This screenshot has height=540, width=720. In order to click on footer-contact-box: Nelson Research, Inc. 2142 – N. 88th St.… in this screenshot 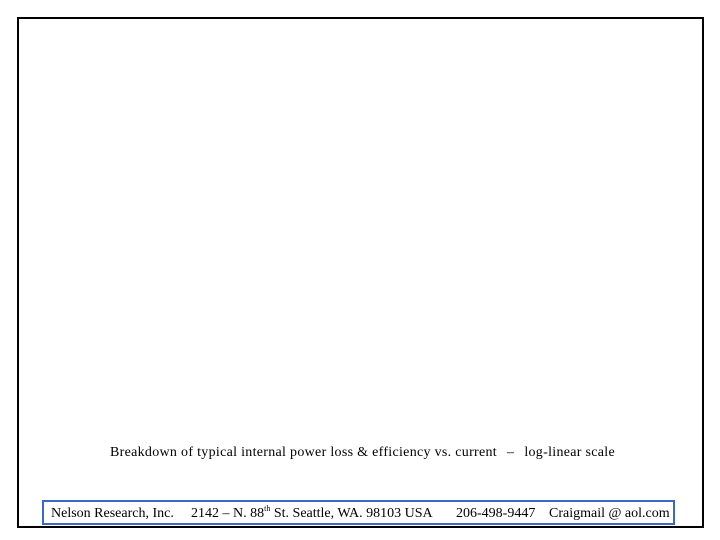, I will do `click(358, 512)`.